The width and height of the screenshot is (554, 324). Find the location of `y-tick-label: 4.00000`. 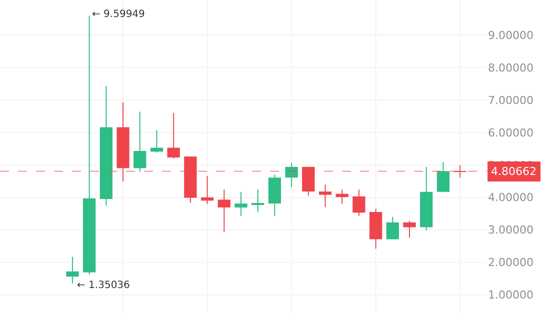

y-tick-label: 4.00000 is located at coordinates (511, 197).